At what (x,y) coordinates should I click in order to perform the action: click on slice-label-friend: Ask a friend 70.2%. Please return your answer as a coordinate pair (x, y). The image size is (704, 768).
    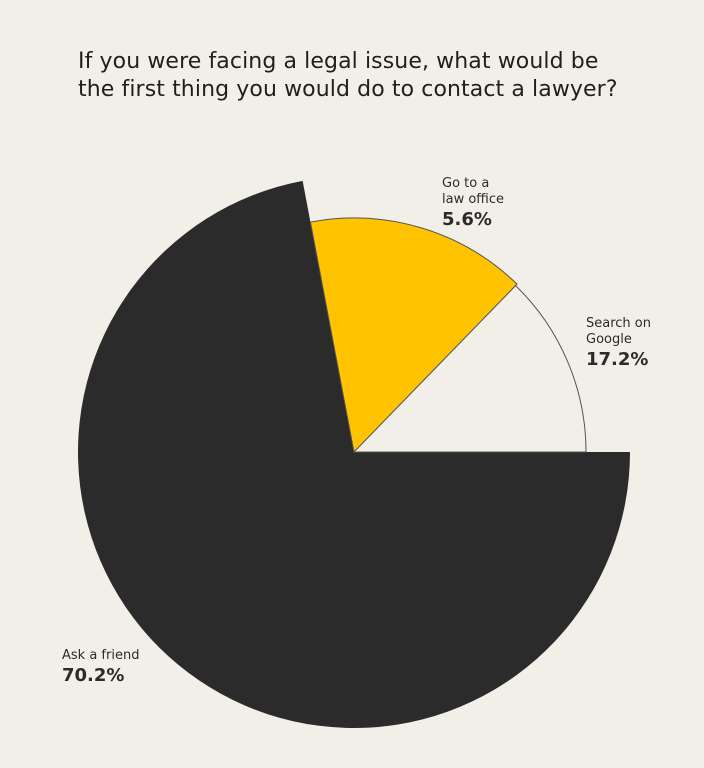
    Looking at the image, I should click on (100, 667).